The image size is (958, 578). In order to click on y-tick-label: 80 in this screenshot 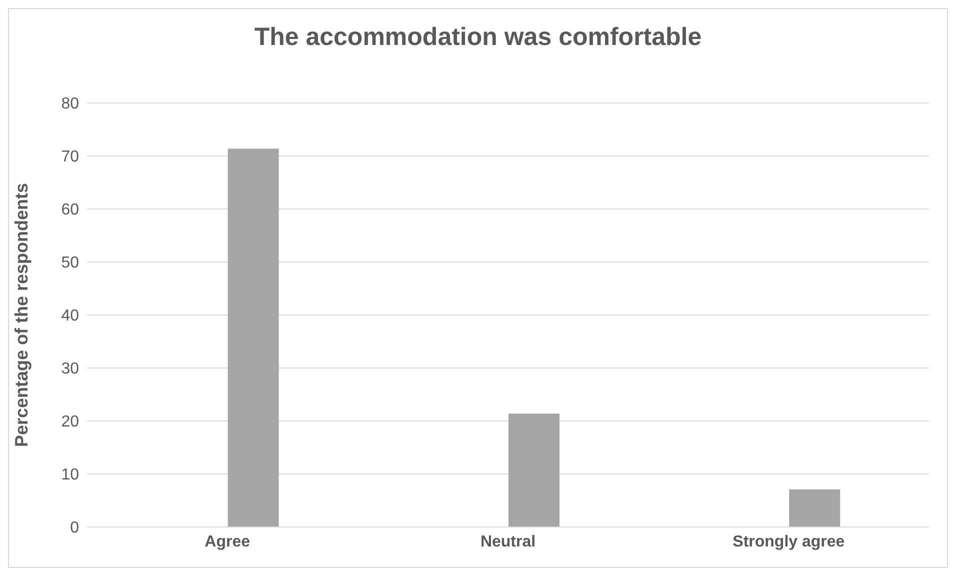, I will do `click(70, 104)`.